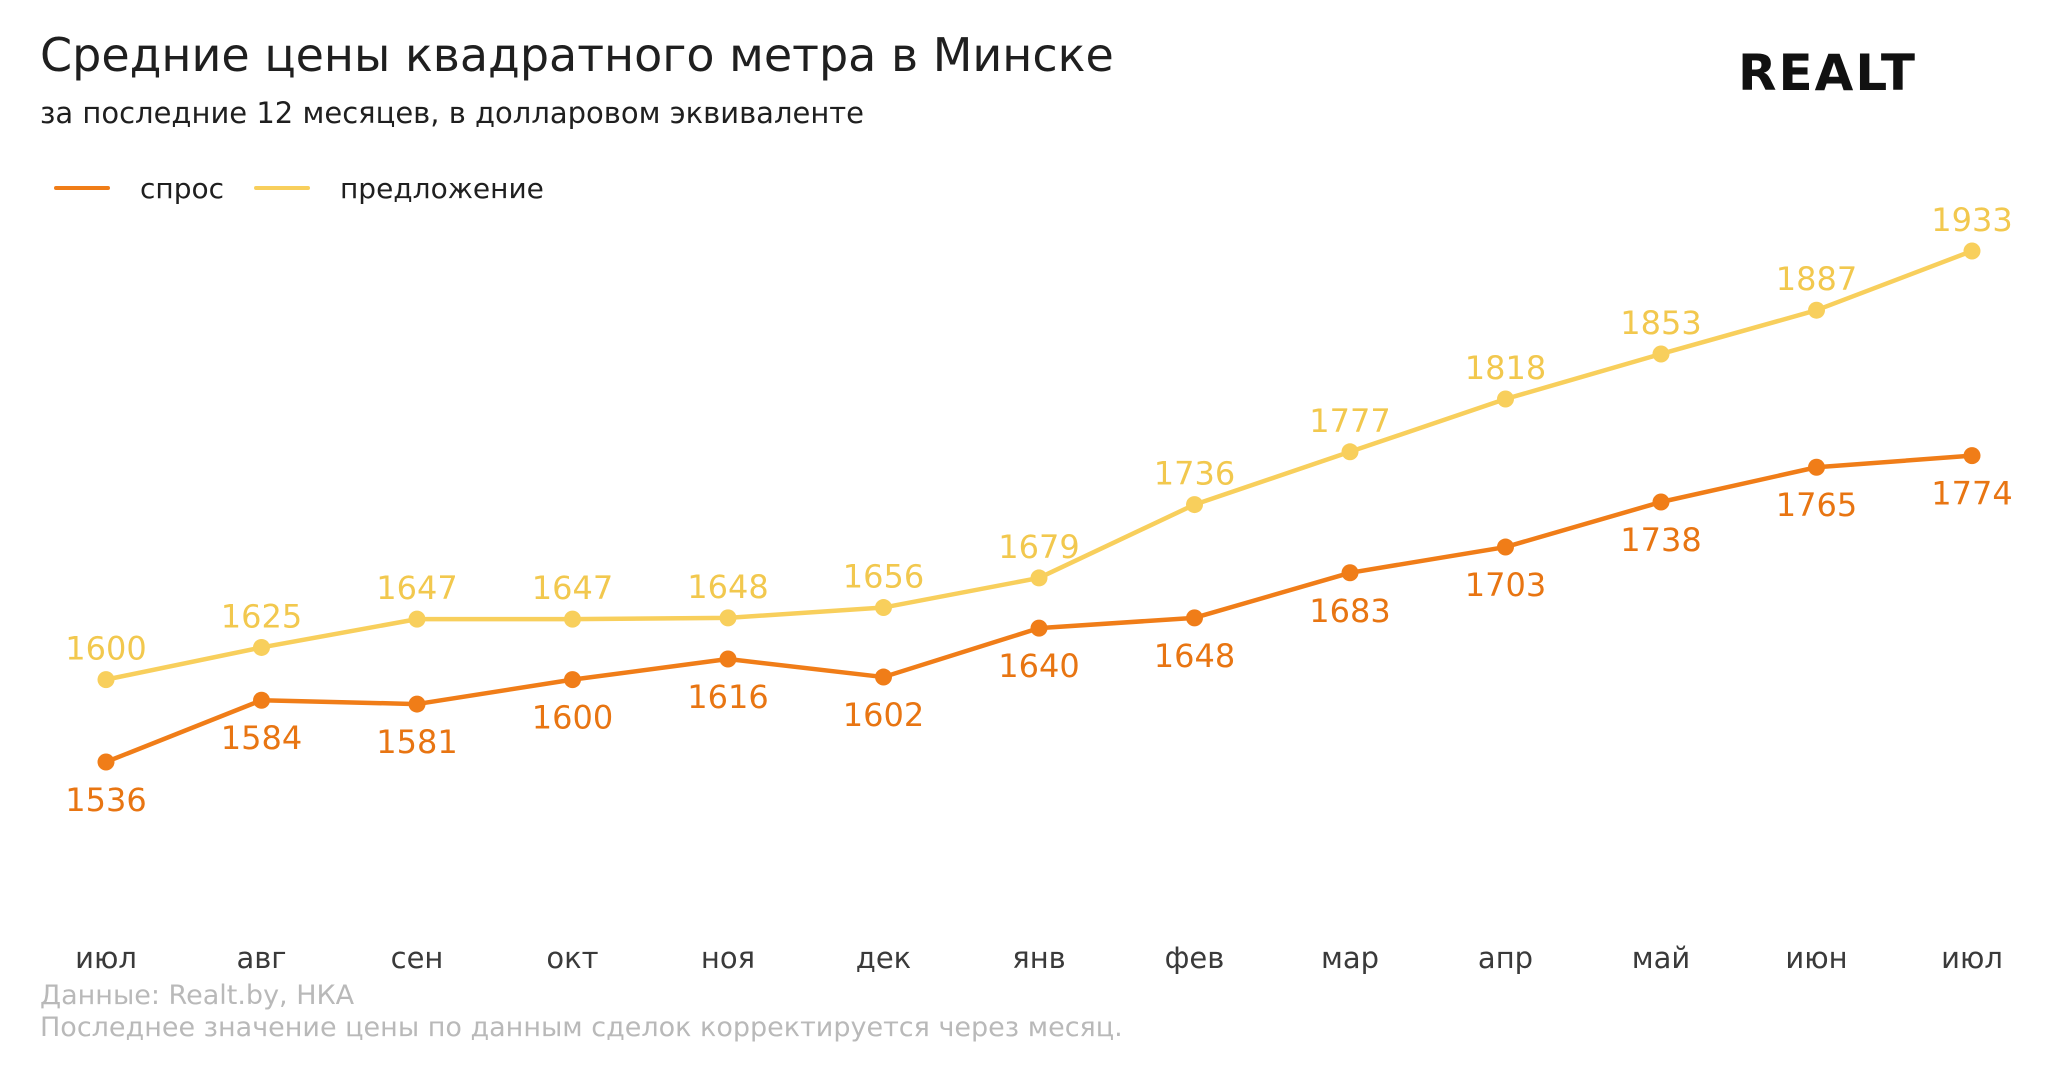 Image resolution: width=2048 pixels, height=1083 pixels. I want to click on data-label-demand-6: 1640, so click(1038, 666).